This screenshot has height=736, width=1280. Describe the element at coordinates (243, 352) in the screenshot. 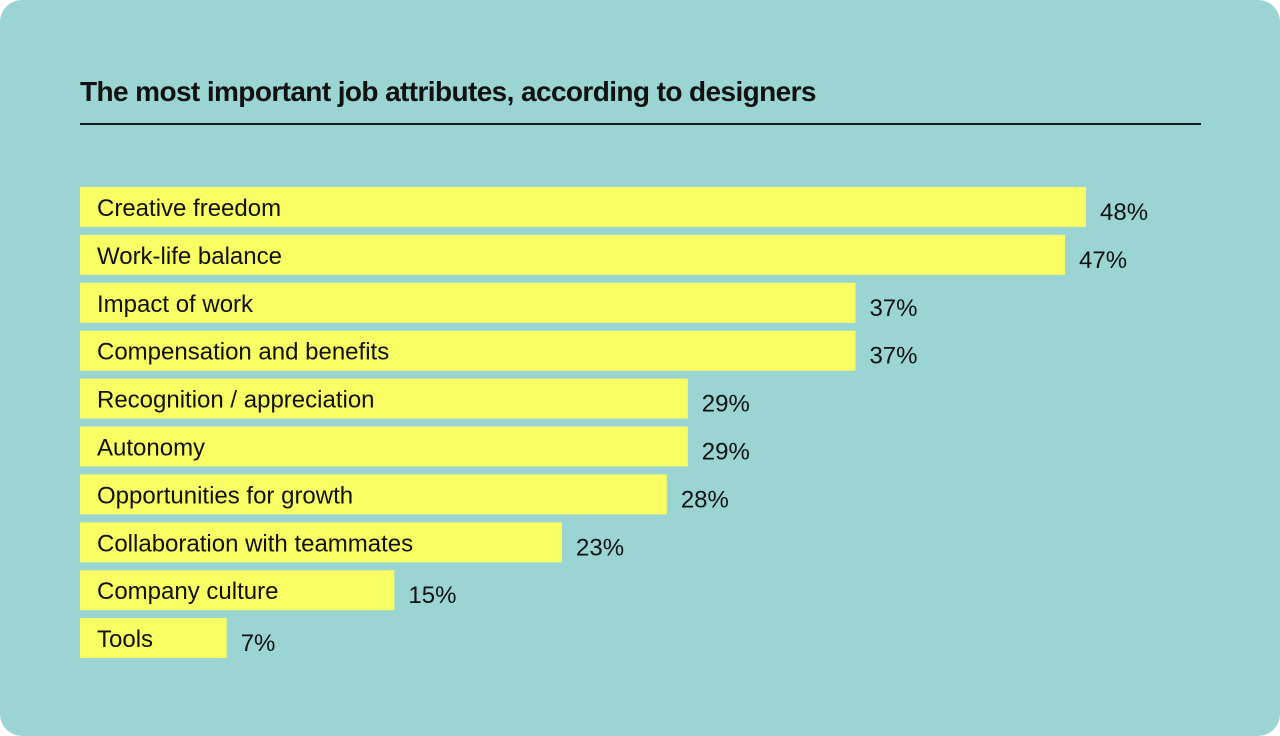

I see `bar-category-label: Compensation and benefits` at that location.